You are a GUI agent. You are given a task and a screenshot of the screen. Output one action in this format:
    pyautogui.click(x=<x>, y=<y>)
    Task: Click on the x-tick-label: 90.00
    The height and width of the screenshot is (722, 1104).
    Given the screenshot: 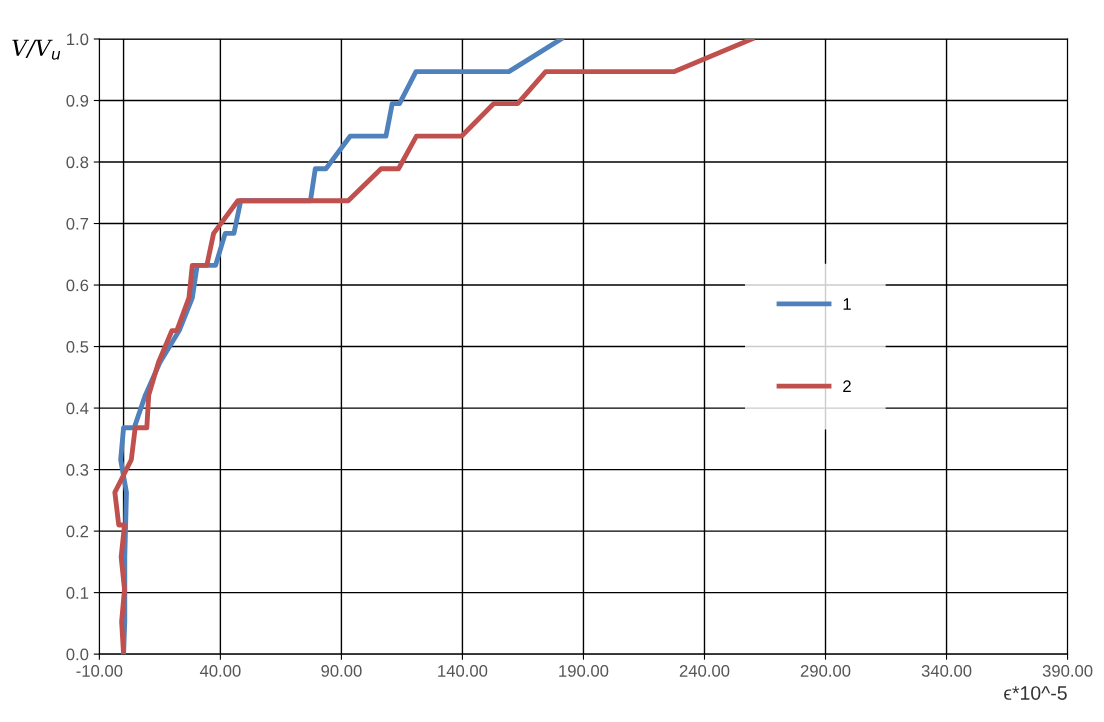 What is the action you would take?
    pyautogui.click(x=341, y=670)
    